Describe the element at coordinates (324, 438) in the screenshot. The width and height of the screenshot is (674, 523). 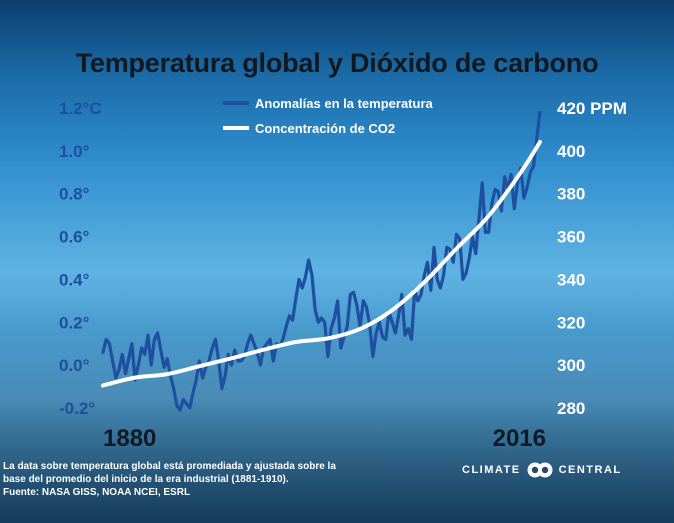
I see `x-axis-ticks: 1880 2016` at that location.